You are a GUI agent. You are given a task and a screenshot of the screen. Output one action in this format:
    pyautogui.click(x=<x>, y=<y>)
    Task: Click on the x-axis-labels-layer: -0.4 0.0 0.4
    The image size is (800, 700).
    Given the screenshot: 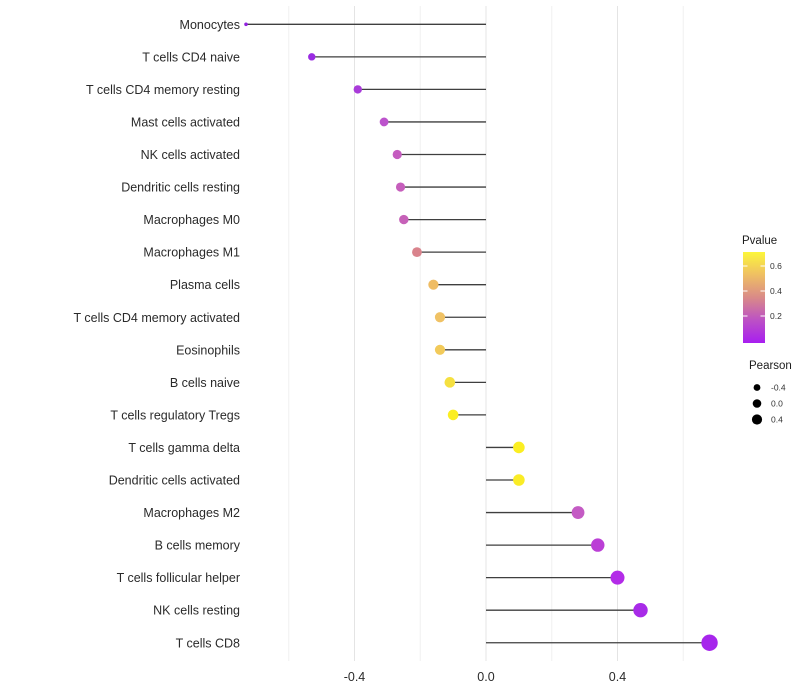 What is the action you would take?
    pyautogui.click(x=485, y=677)
    